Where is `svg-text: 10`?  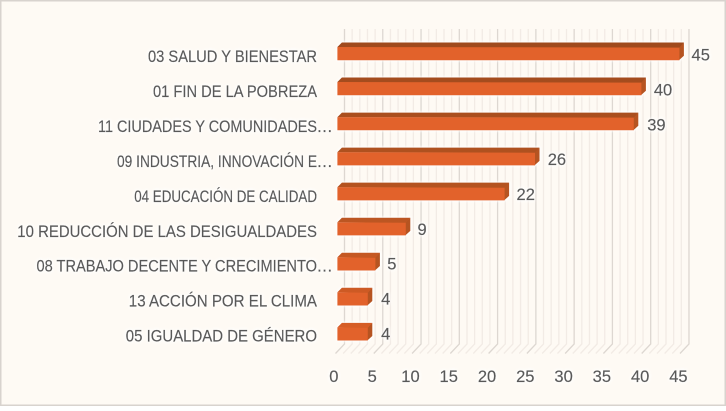 svg-text: 10 is located at coordinates (410, 377).